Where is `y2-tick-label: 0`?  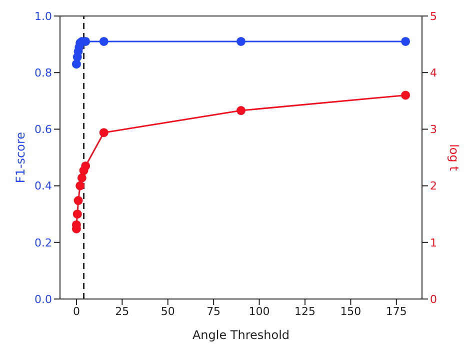 y2-tick-label: 0 is located at coordinates (433, 299).